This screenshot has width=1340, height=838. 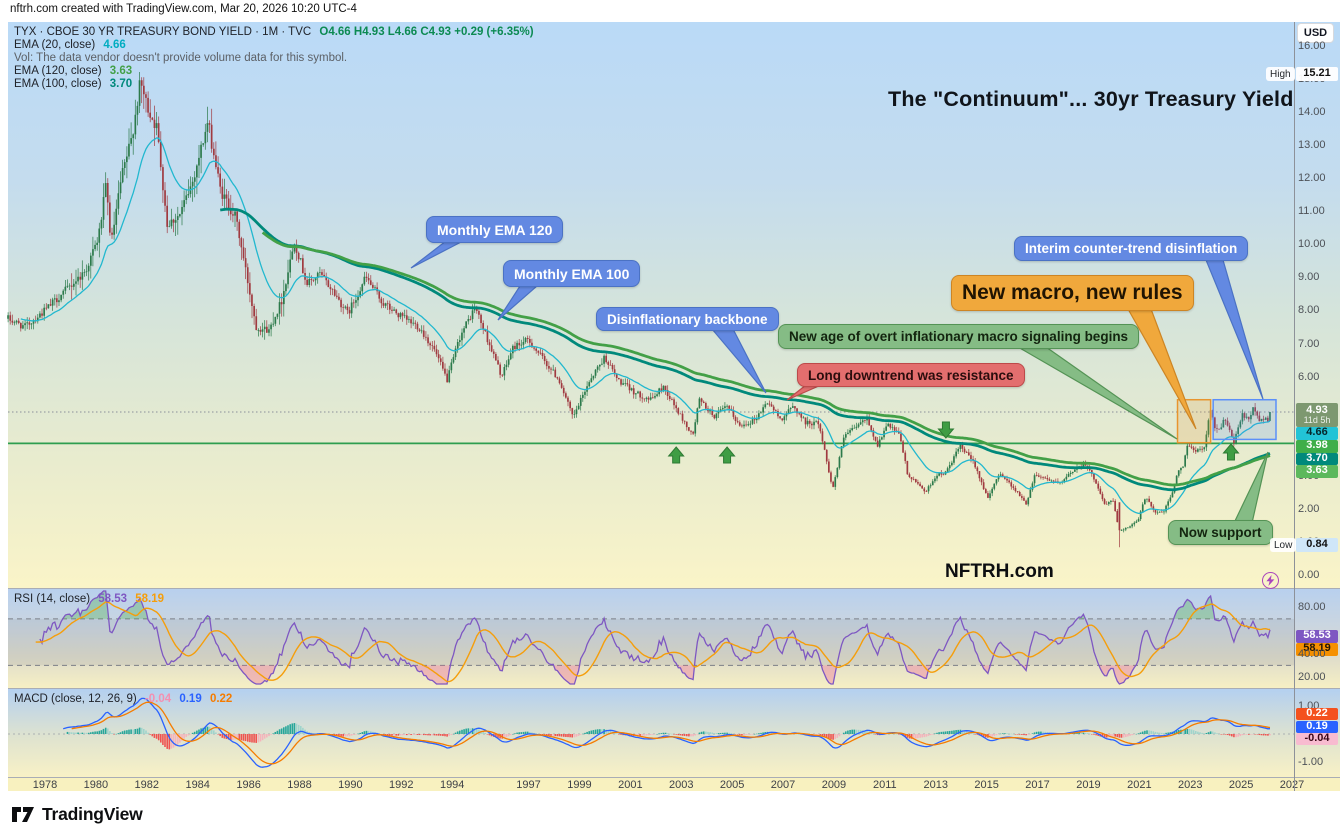 I want to click on rsi-tick-20: 20.00, so click(x=1312, y=677).